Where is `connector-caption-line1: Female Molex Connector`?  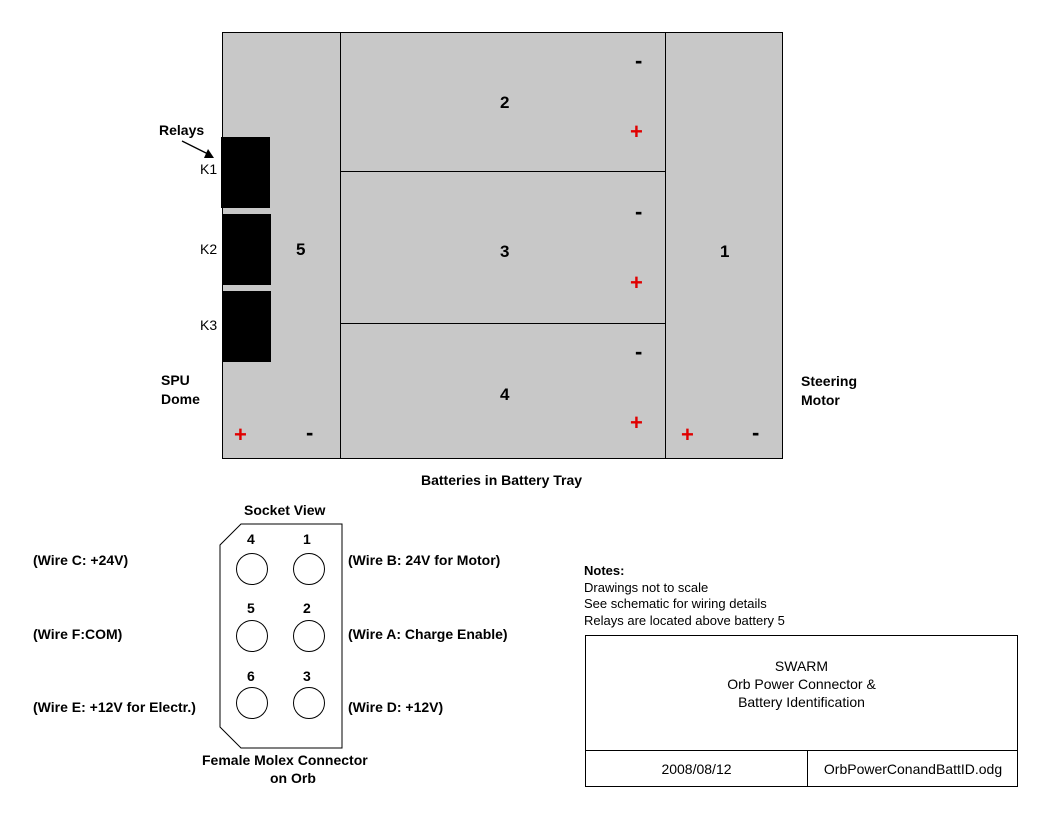 connector-caption-line1: Female Molex Connector is located at coordinates (285, 760).